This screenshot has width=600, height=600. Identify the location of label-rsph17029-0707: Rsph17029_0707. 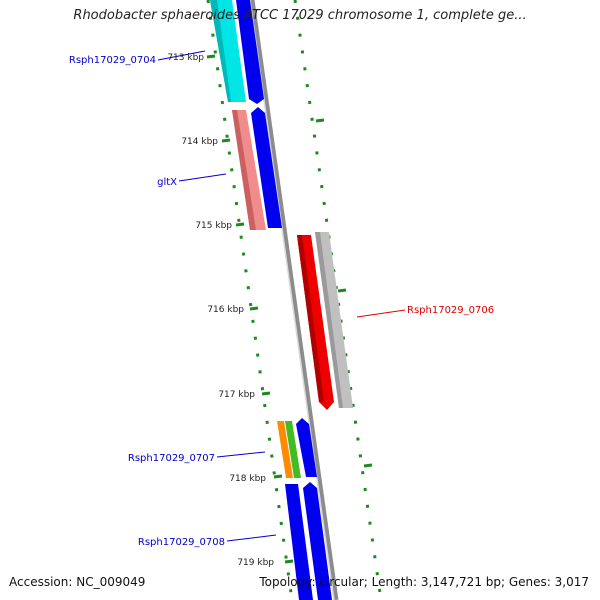
(171, 458).